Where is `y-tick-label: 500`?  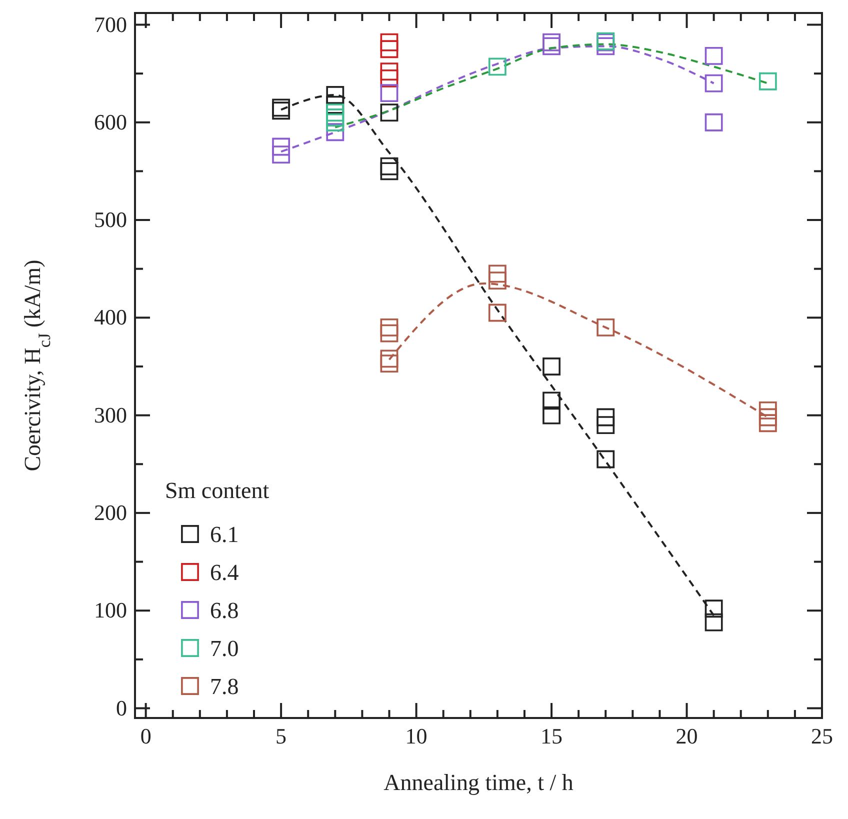 y-tick-label: 500 is located at coordinates (110, 219).